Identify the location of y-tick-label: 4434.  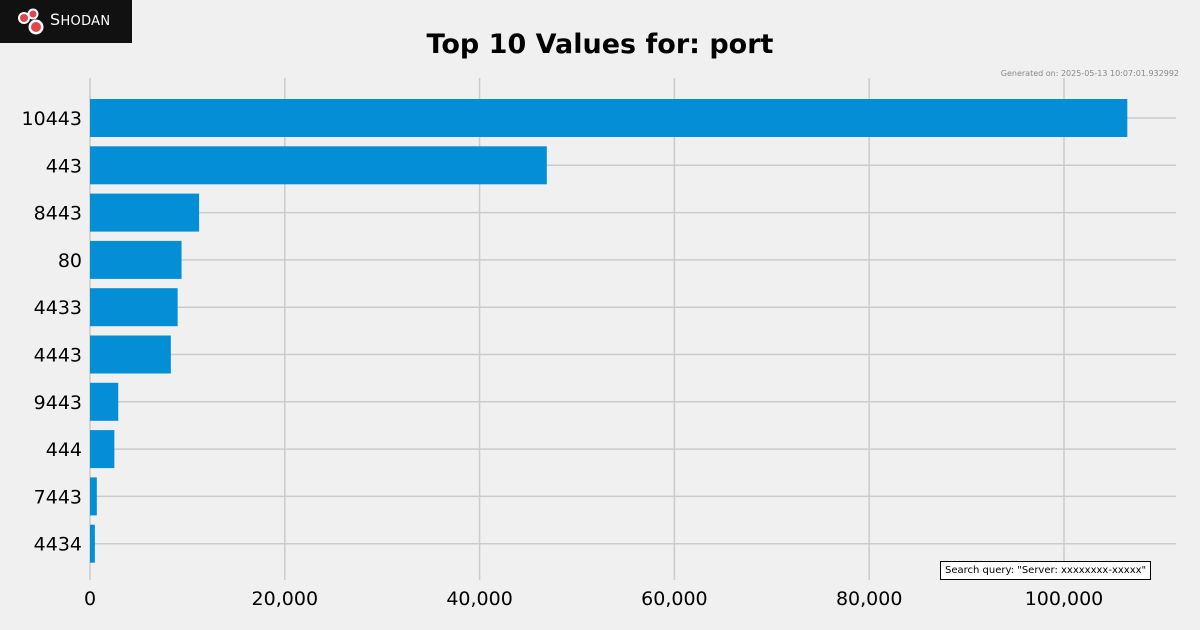
(58, 545).